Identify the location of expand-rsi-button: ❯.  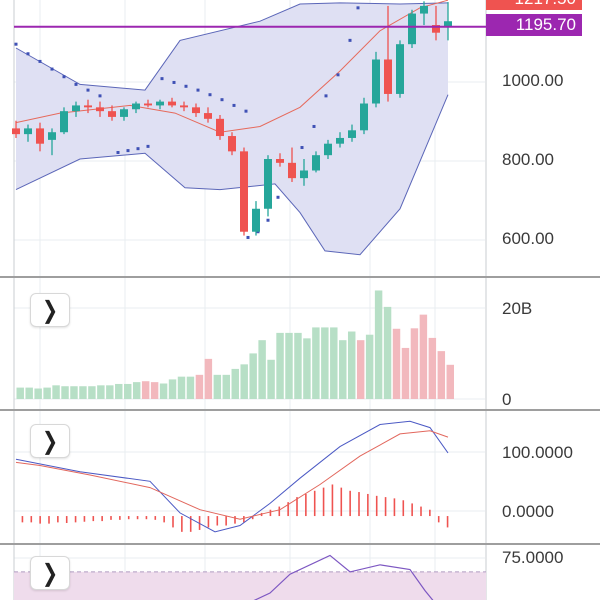
(50, 573).